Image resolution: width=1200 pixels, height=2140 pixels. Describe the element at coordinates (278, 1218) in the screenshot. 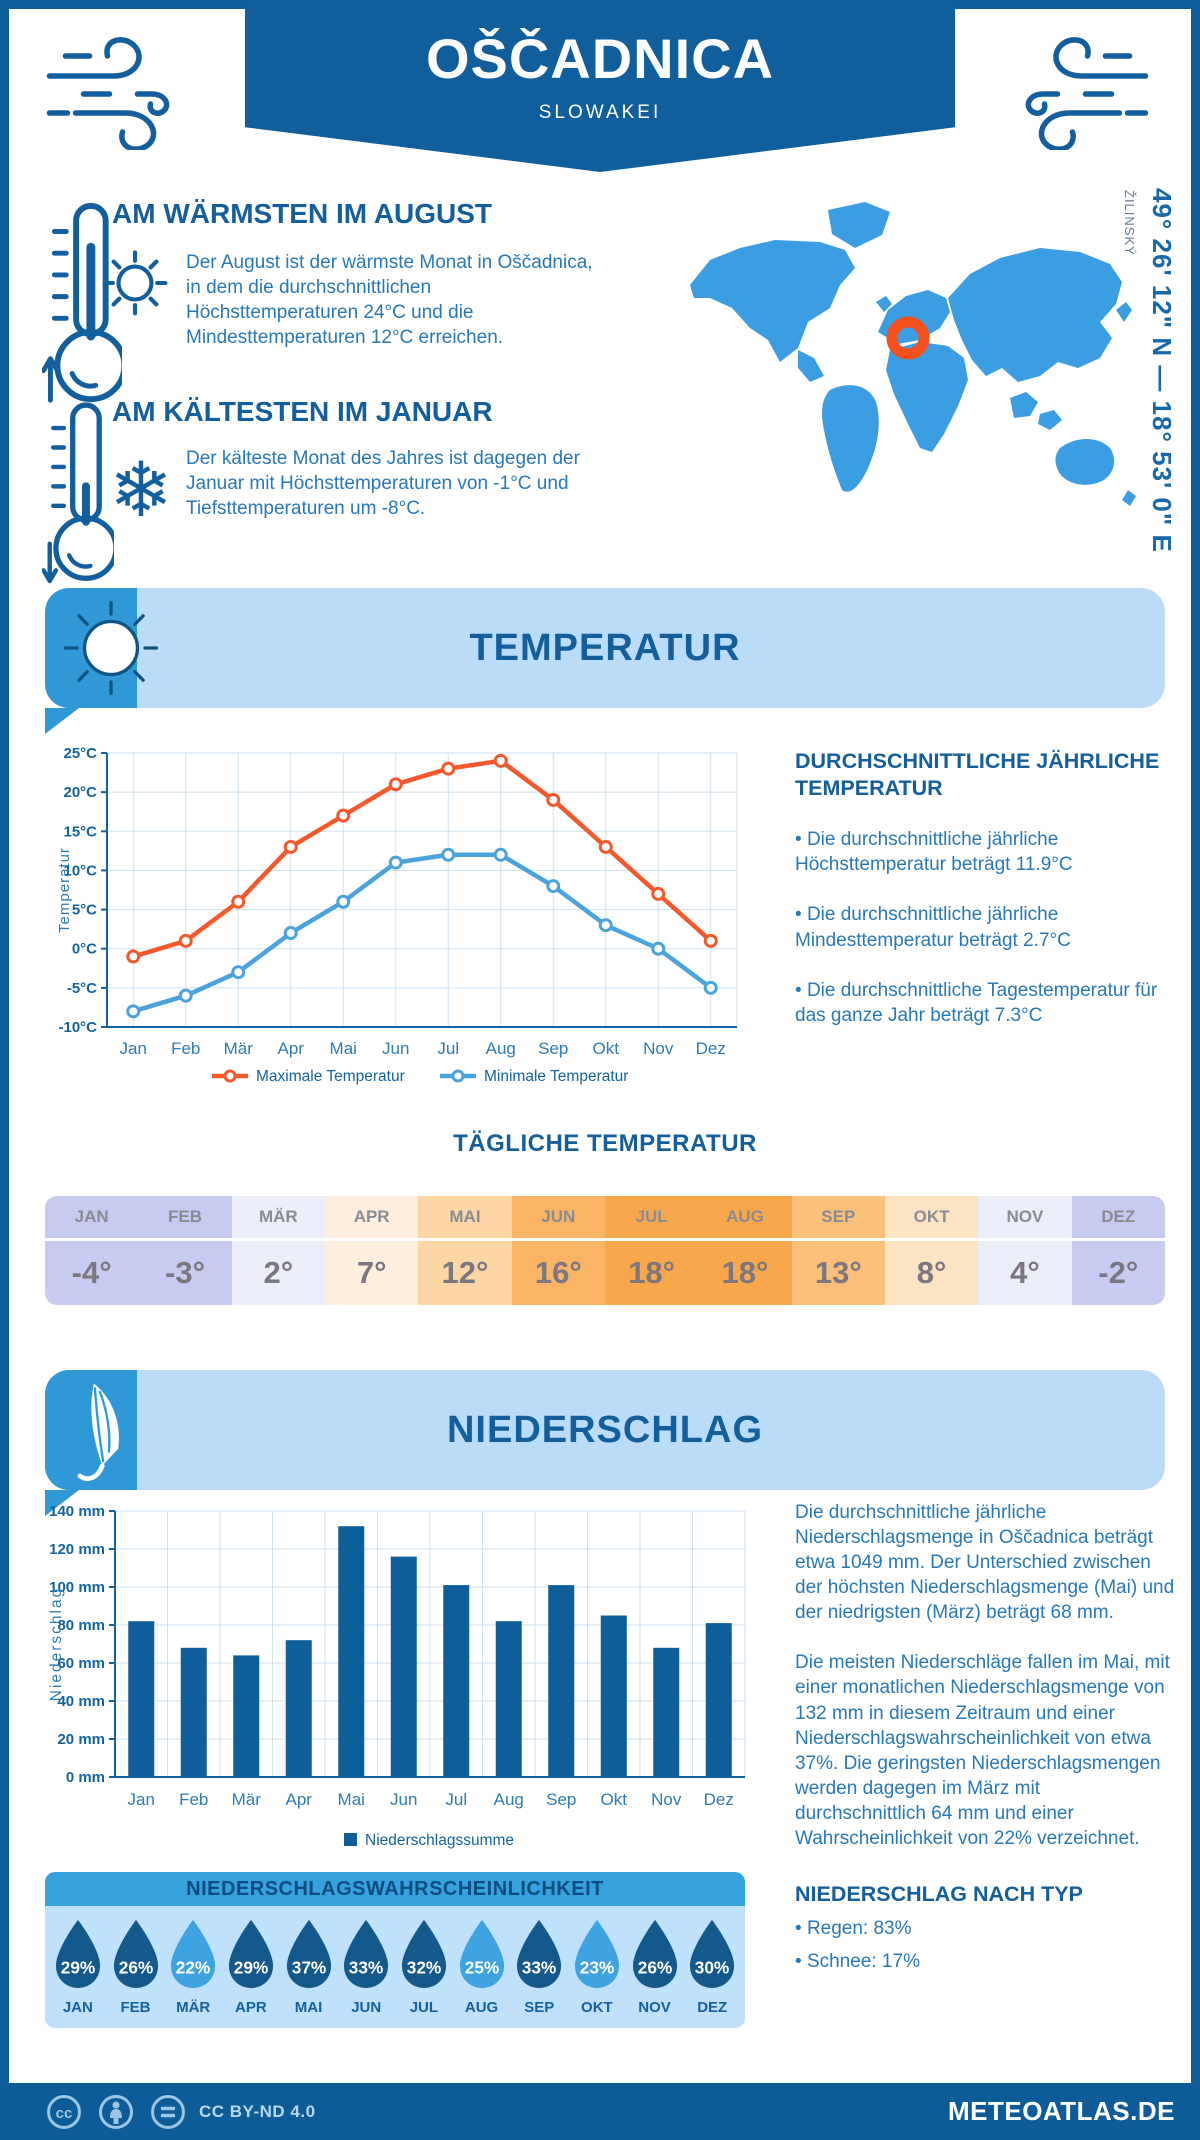

I see `month-cell: MÄR` at that location.